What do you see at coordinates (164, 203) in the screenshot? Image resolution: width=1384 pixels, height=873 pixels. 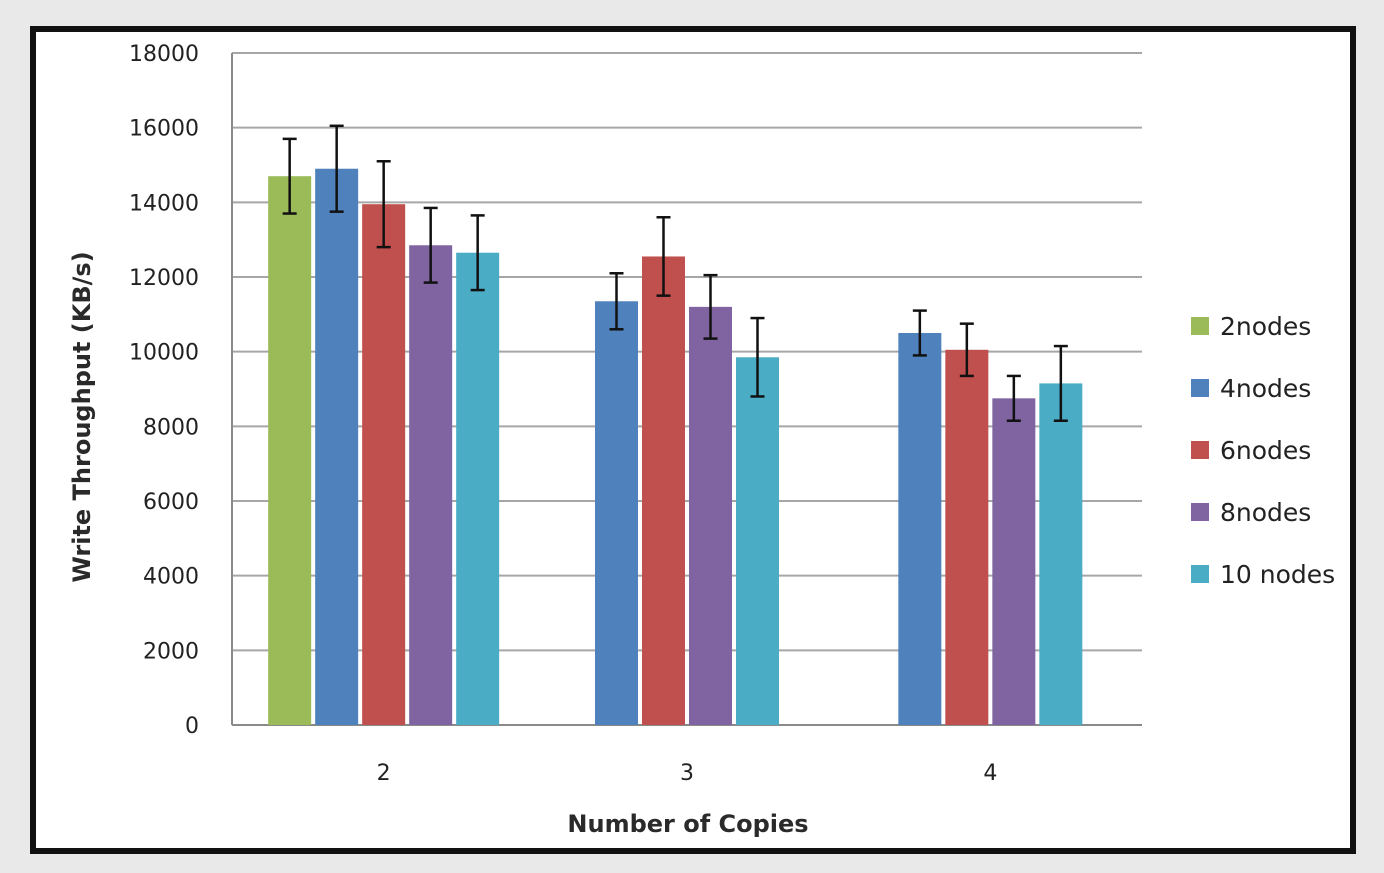 I see `y-tick-label: 14000` at bounding box center [164, 203].